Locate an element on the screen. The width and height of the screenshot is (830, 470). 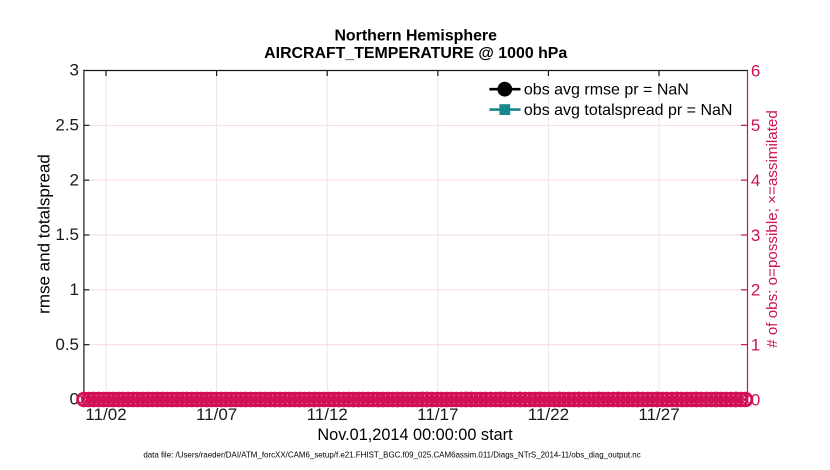
svg-text: 2.5 is located at coordinates (67, 124).